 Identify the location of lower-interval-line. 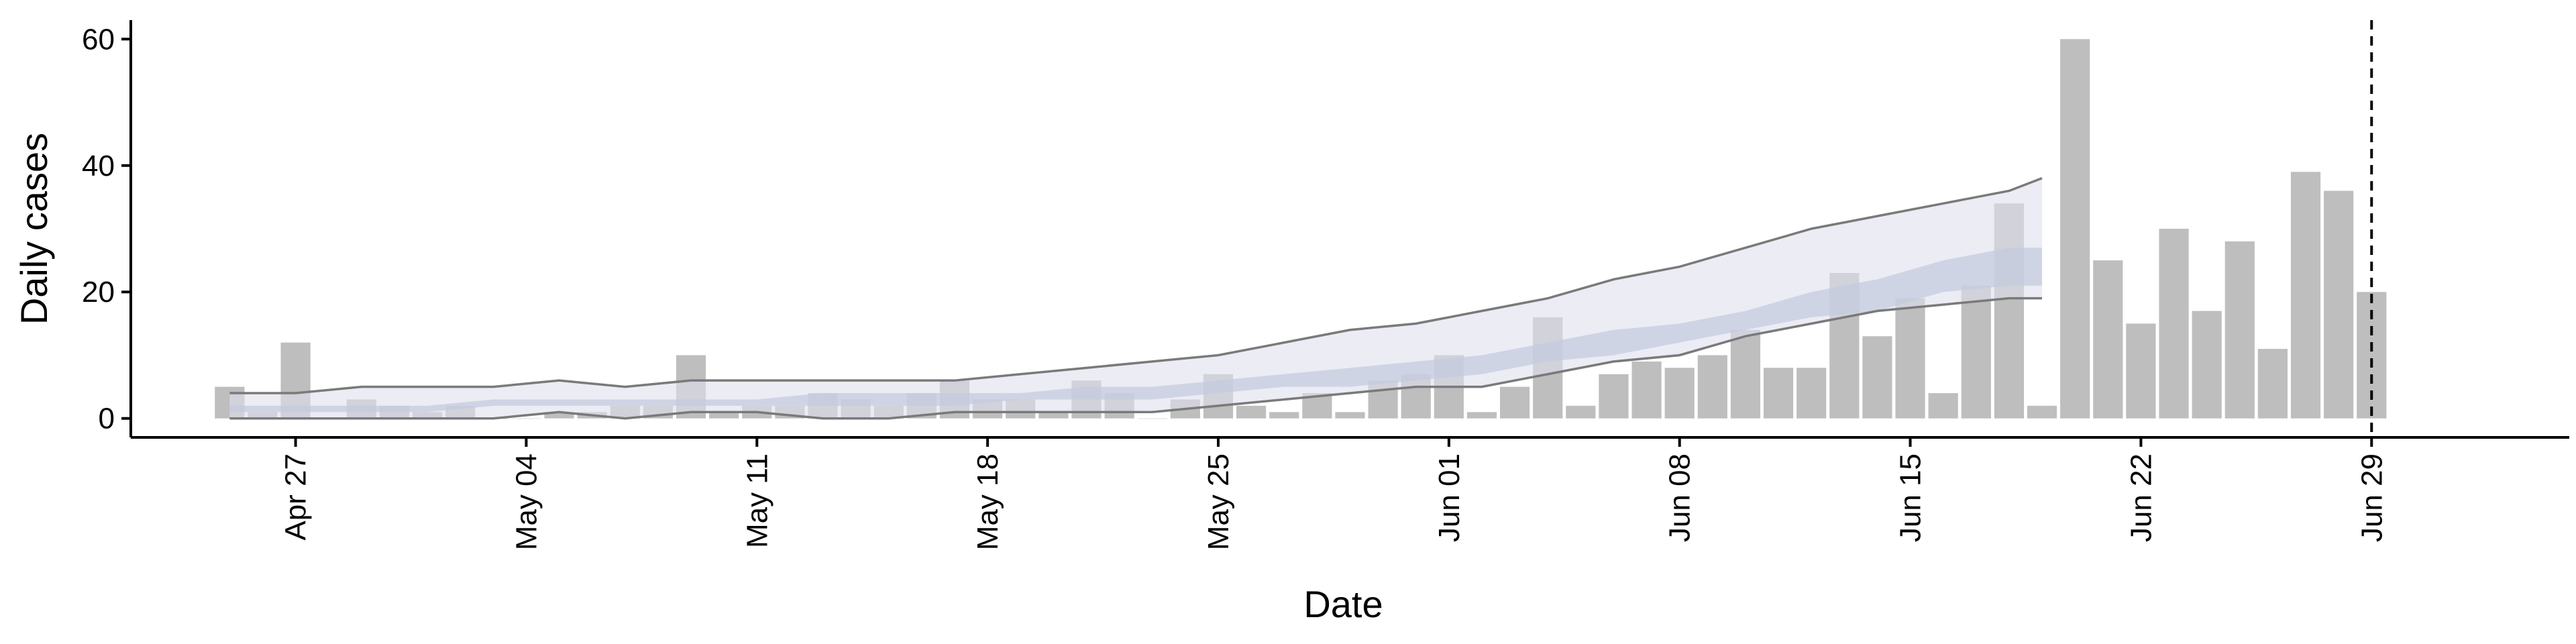
(1136, 358).